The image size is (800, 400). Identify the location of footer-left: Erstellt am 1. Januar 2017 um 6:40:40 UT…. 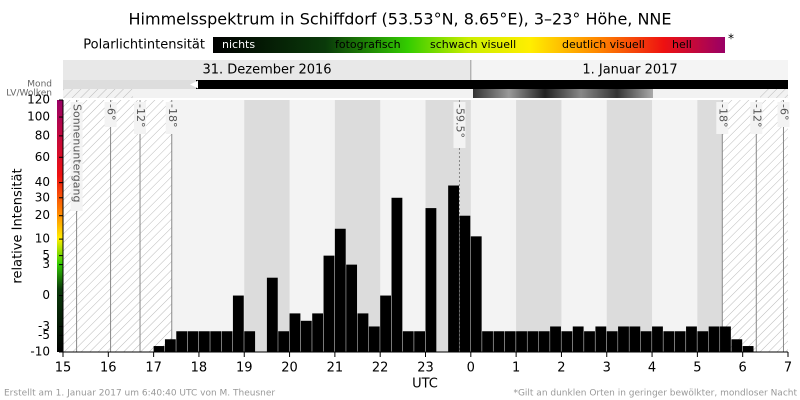
(139, 394).